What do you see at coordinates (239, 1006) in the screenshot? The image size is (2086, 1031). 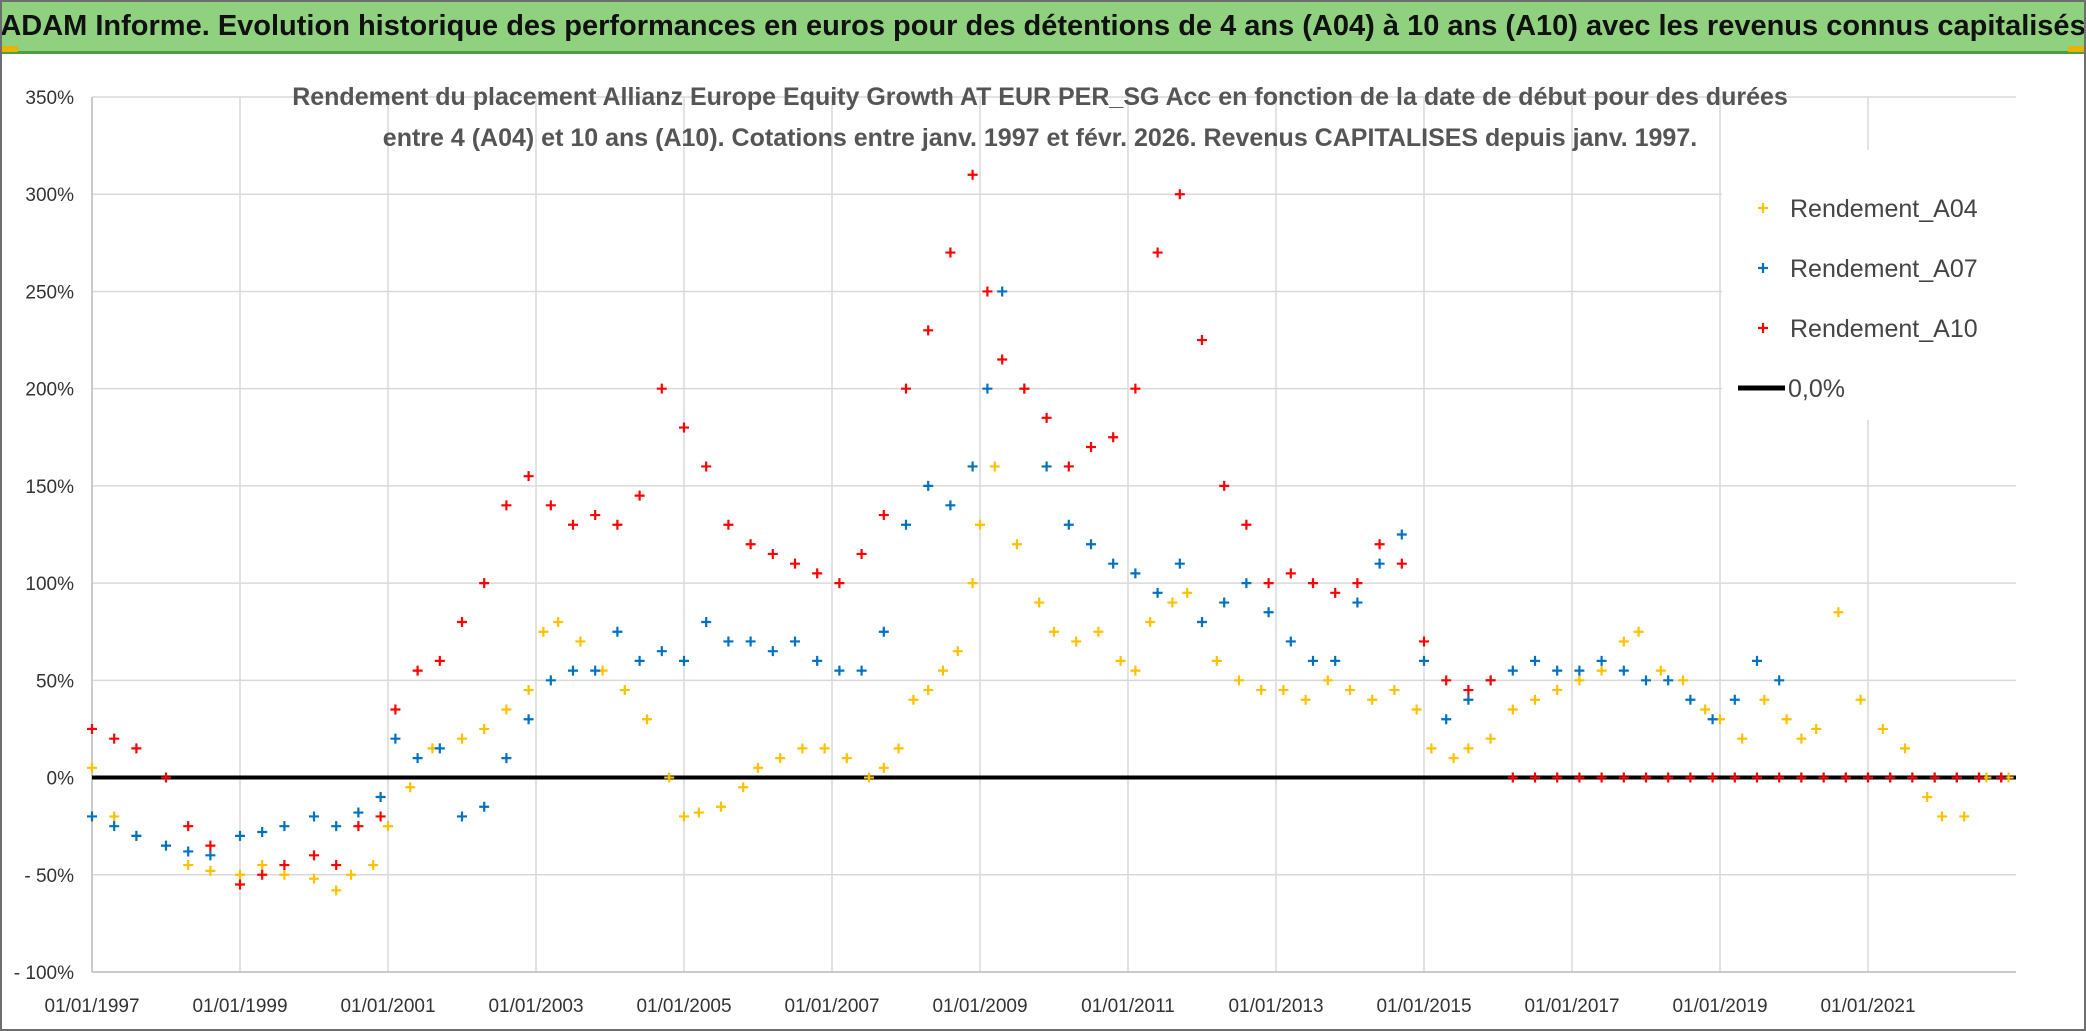 I see `x-tick-label: 01/01/1999` at bounding box center [239, 1006].